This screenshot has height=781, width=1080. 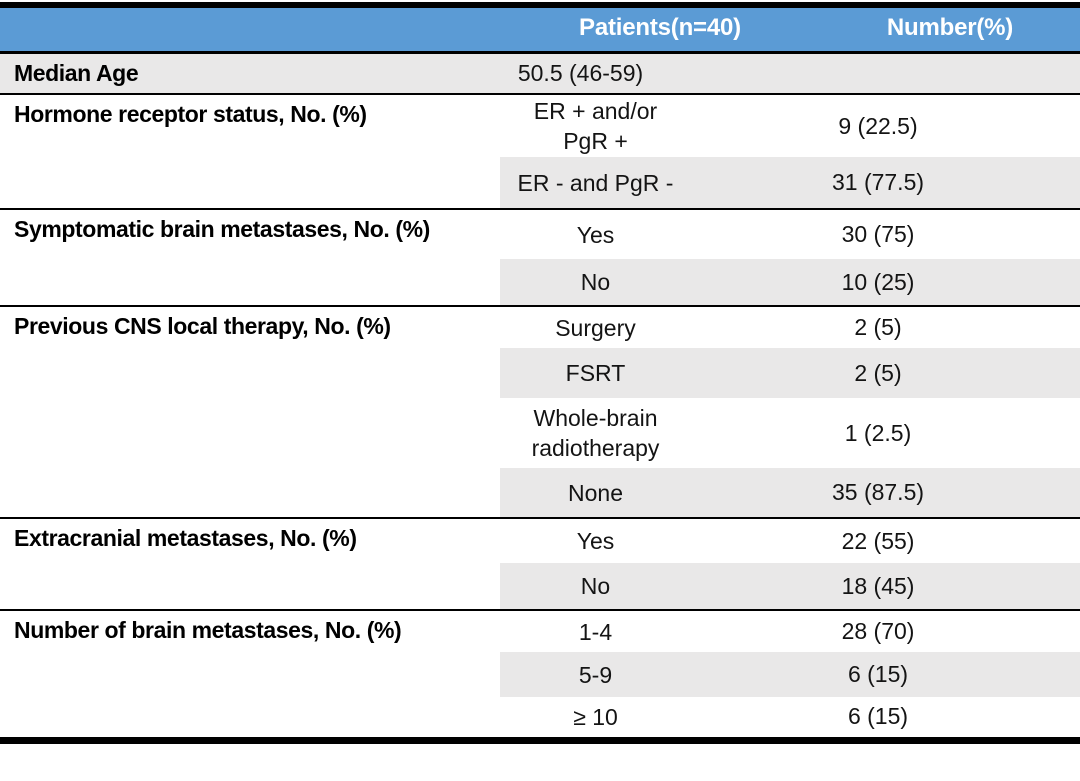 I want to click on row-cns-fsrt: FSRT 2 (5), so click(x=540, y=373).